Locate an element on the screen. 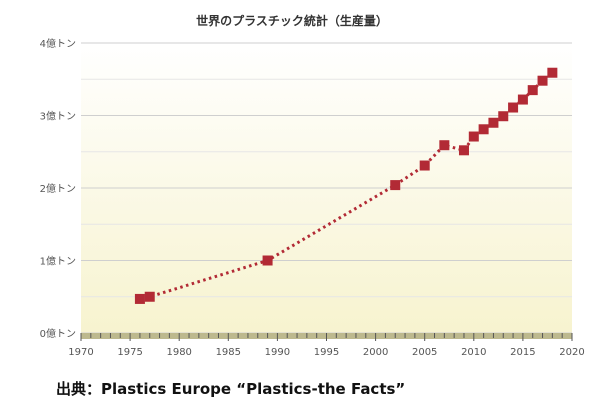 This screenshot has width=600, height=407. x-tick-label: 1980 is located at coordinates (178, 352).